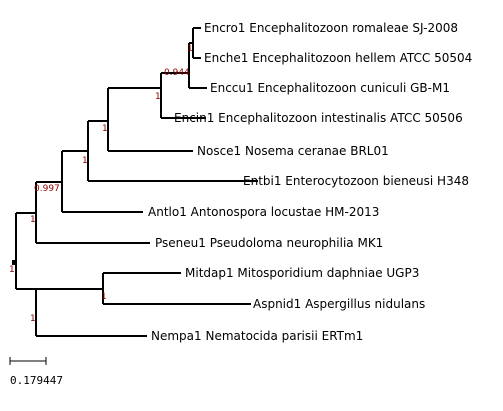 The image size is (503, 411). I want to click on leaf-label-nosce: Nosce1 Nosema ceranae BRL01, so click(293, 151).